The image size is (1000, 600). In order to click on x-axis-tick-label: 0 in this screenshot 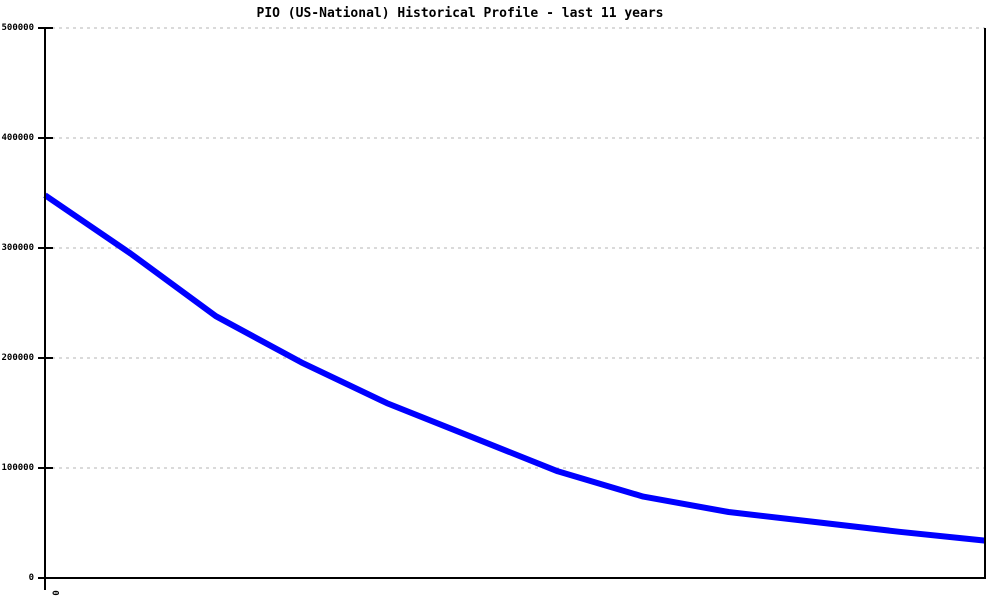, I will do `click(54, 593)`.